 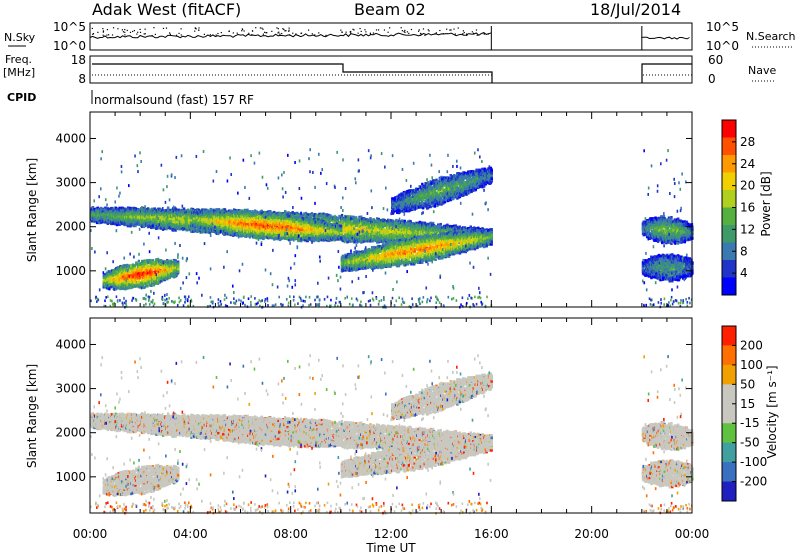 I want to click on freq-tick-top: 18, so click(x=78, y=60).